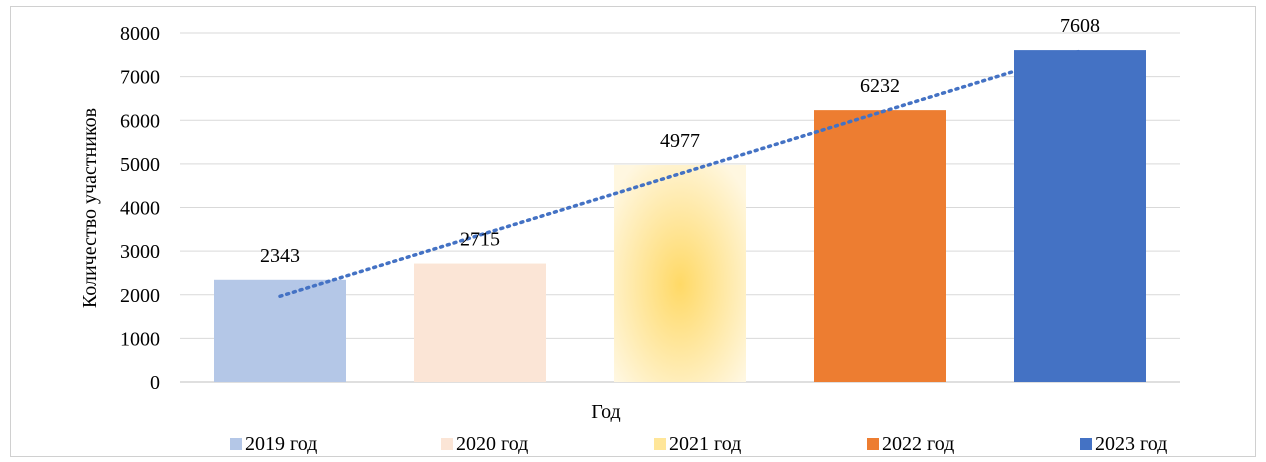  What do you see at coordinates (480, 240) in the screenshot?
I see `data-label: 2715` at bounding box center [480, 240].